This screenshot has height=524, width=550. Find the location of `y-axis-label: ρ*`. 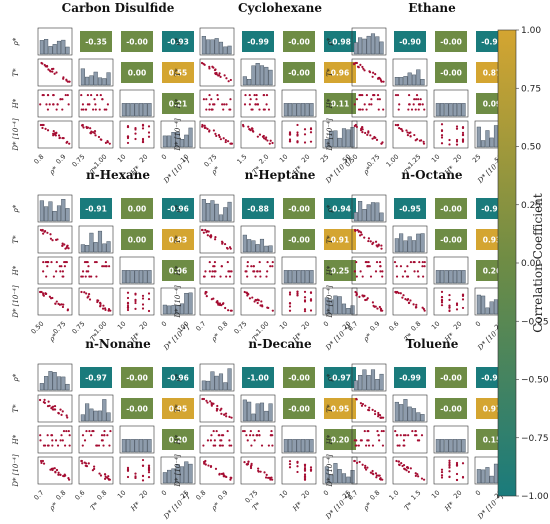

y-axis-label: ρ* is located at coordinates (330, 41).